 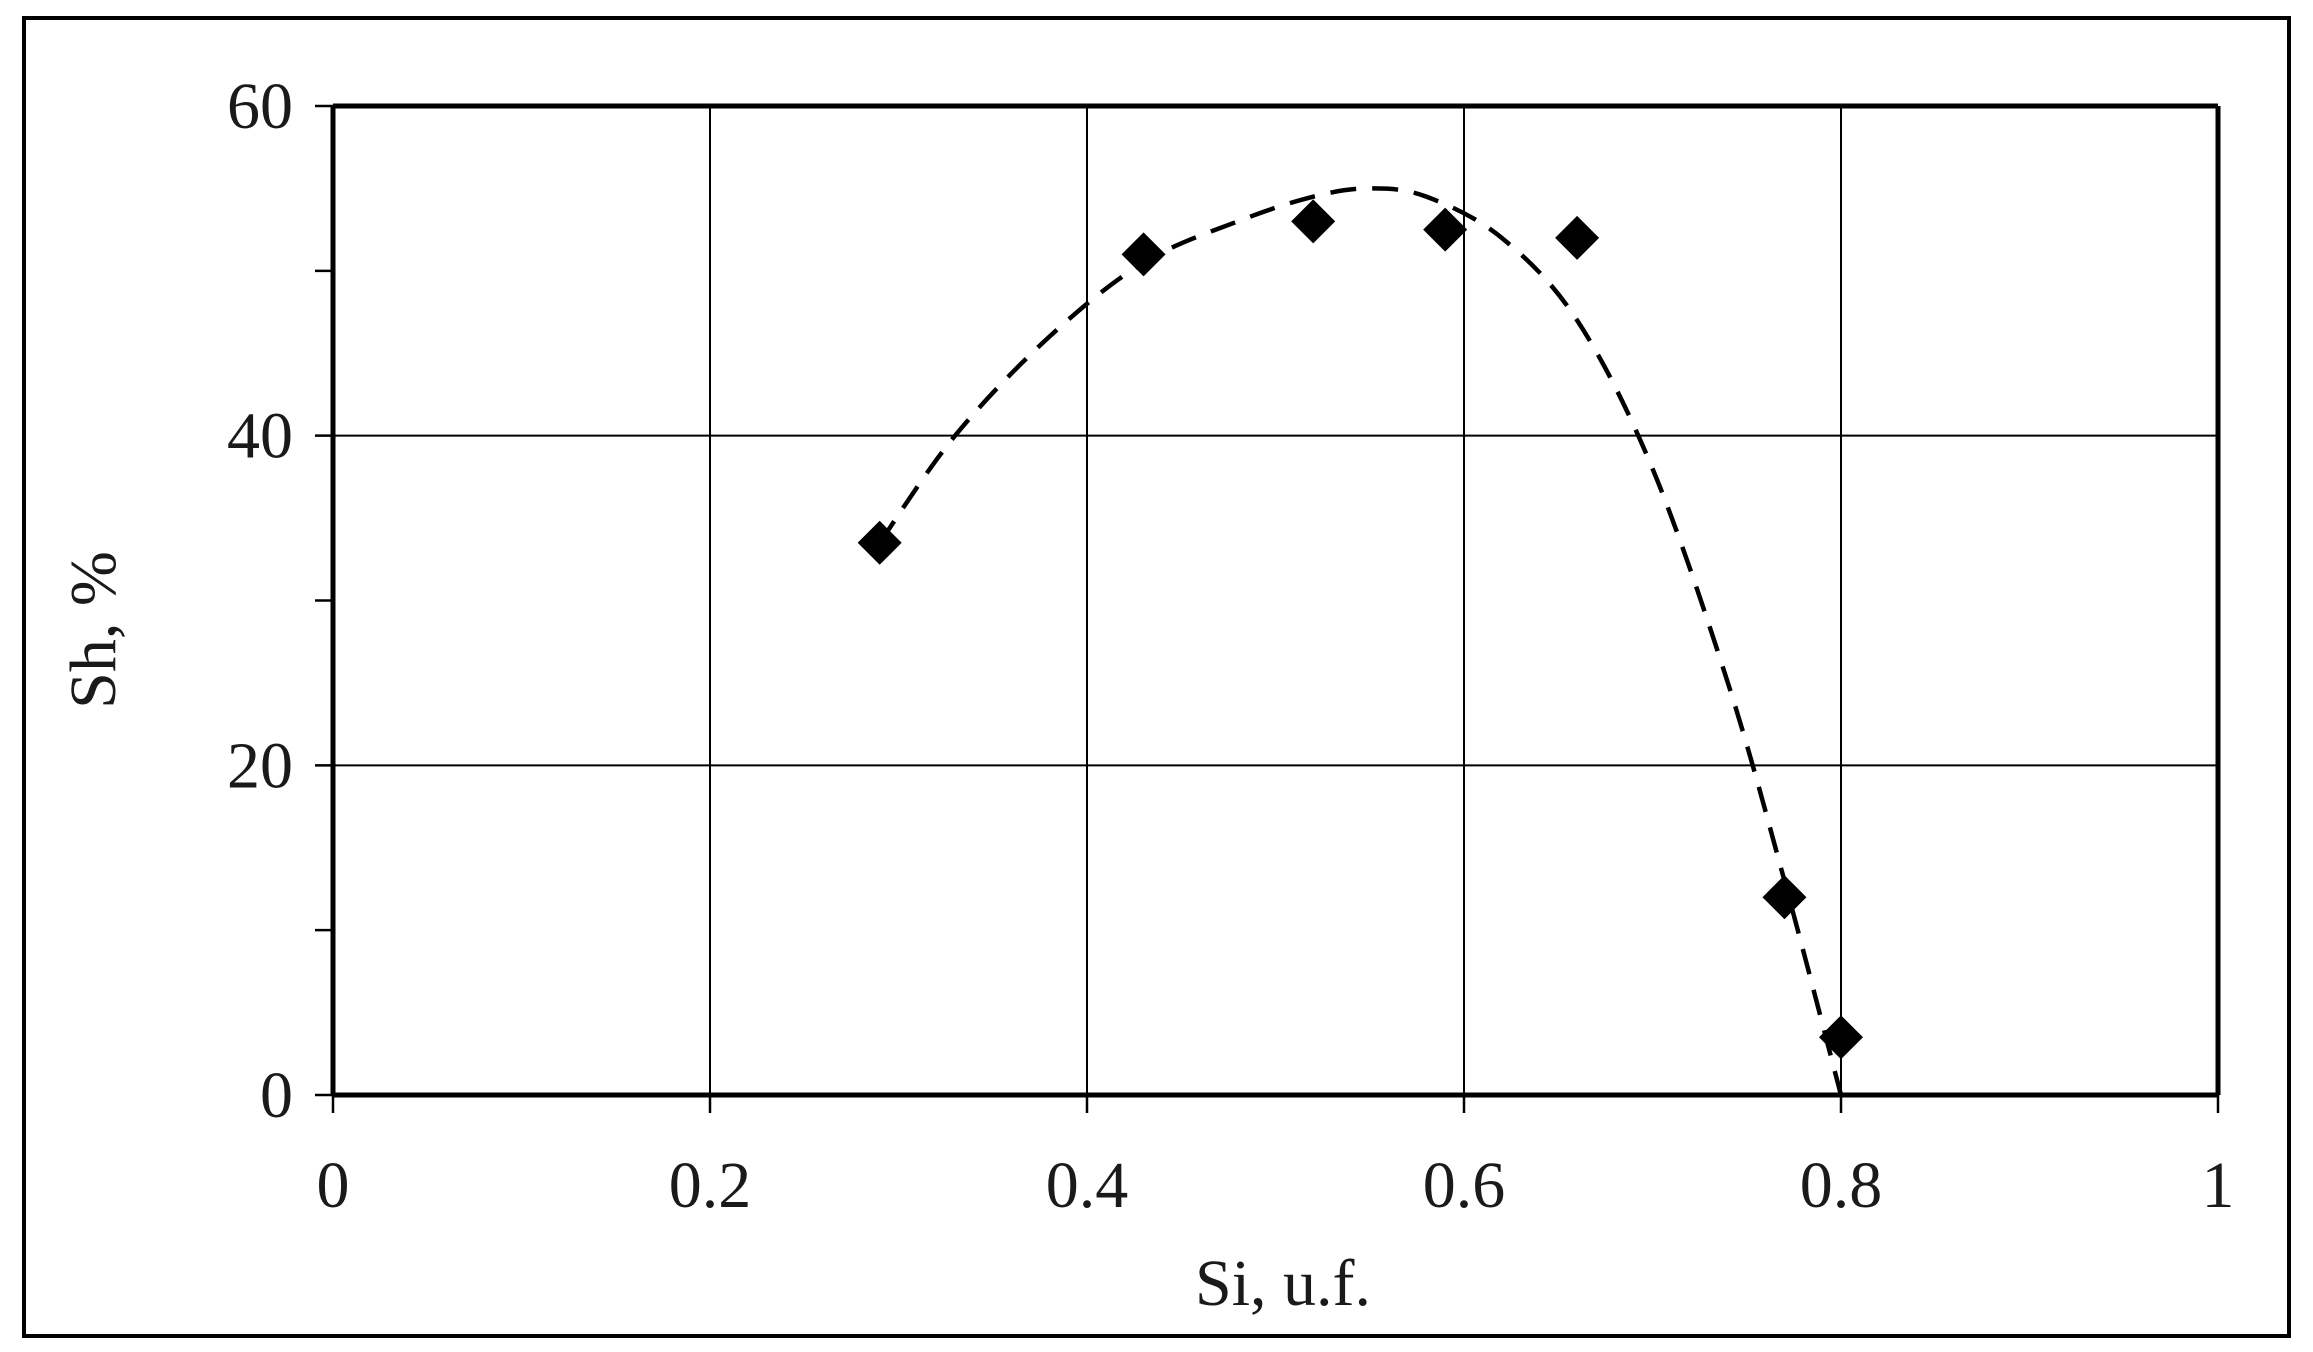 I want to click on x-tick-label-2: 0.4, so click(x=1087, y=1185).